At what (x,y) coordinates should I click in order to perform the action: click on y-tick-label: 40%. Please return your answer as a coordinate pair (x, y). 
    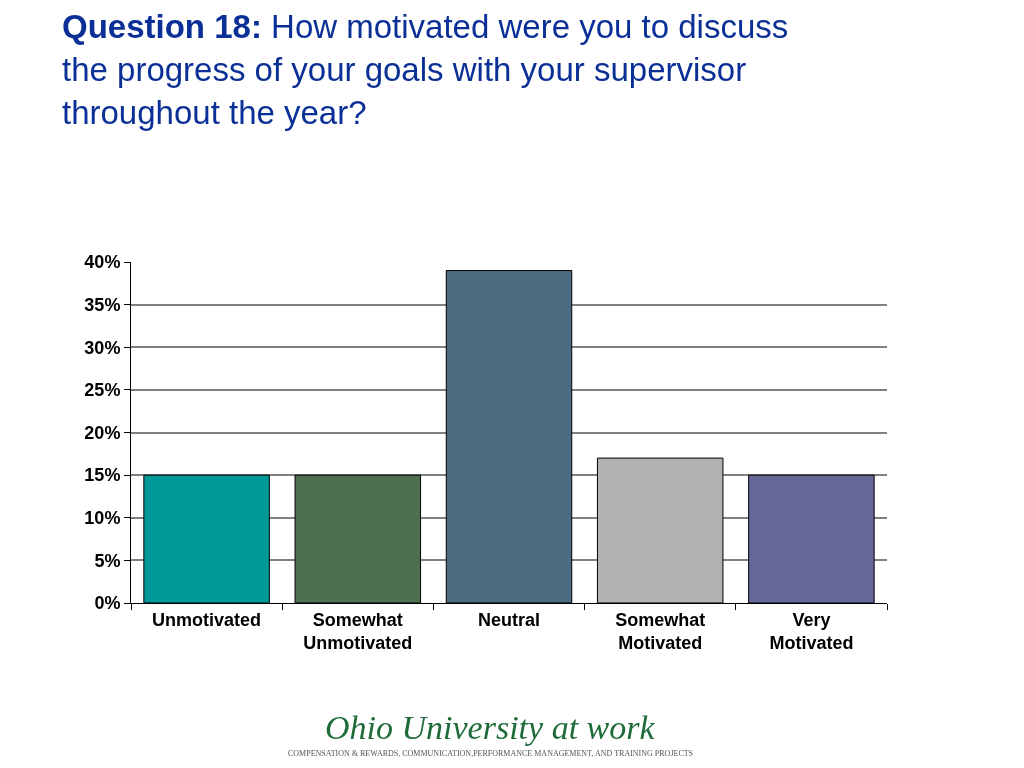
    Looking at the image, I should click on (102, 262).